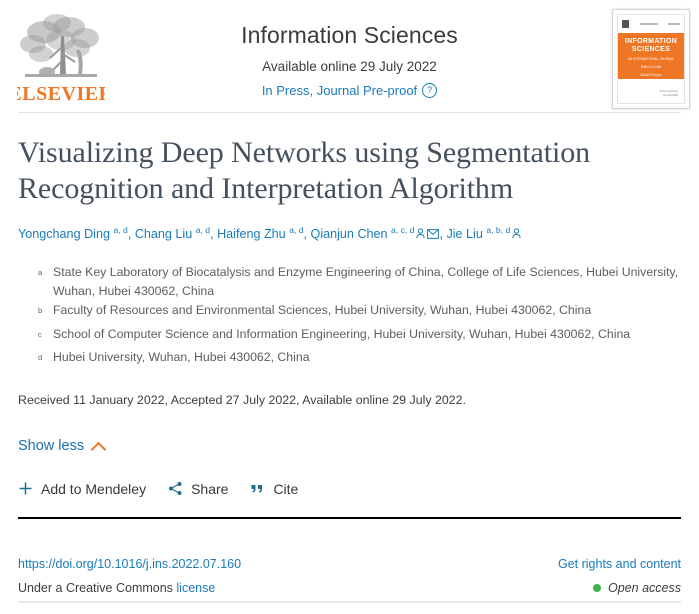 The width and height of the screenshot is (699, 614). Describe the element at coordinates (349, 489) in the screenshot. I see `article-actions: Add to Mendeley Share Cite` at that location.